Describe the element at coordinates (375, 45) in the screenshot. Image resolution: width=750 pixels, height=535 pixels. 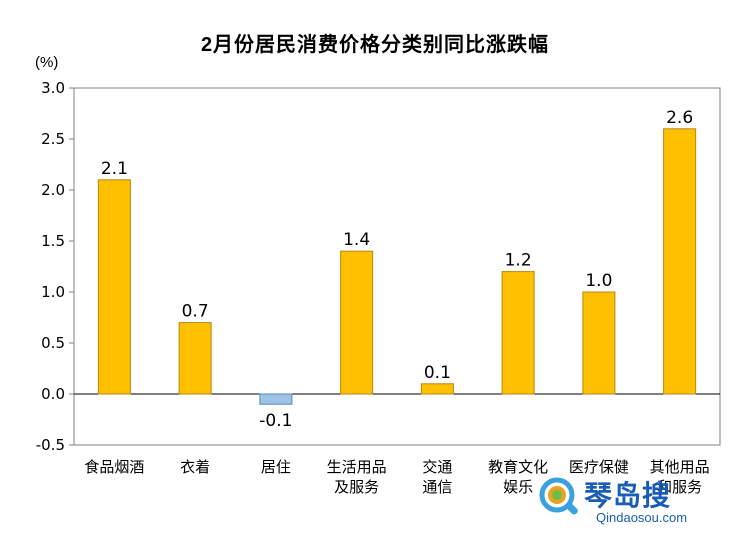
I see `chart-title: 2月份居民消费价格分类别同比涨跌幅` at that location.